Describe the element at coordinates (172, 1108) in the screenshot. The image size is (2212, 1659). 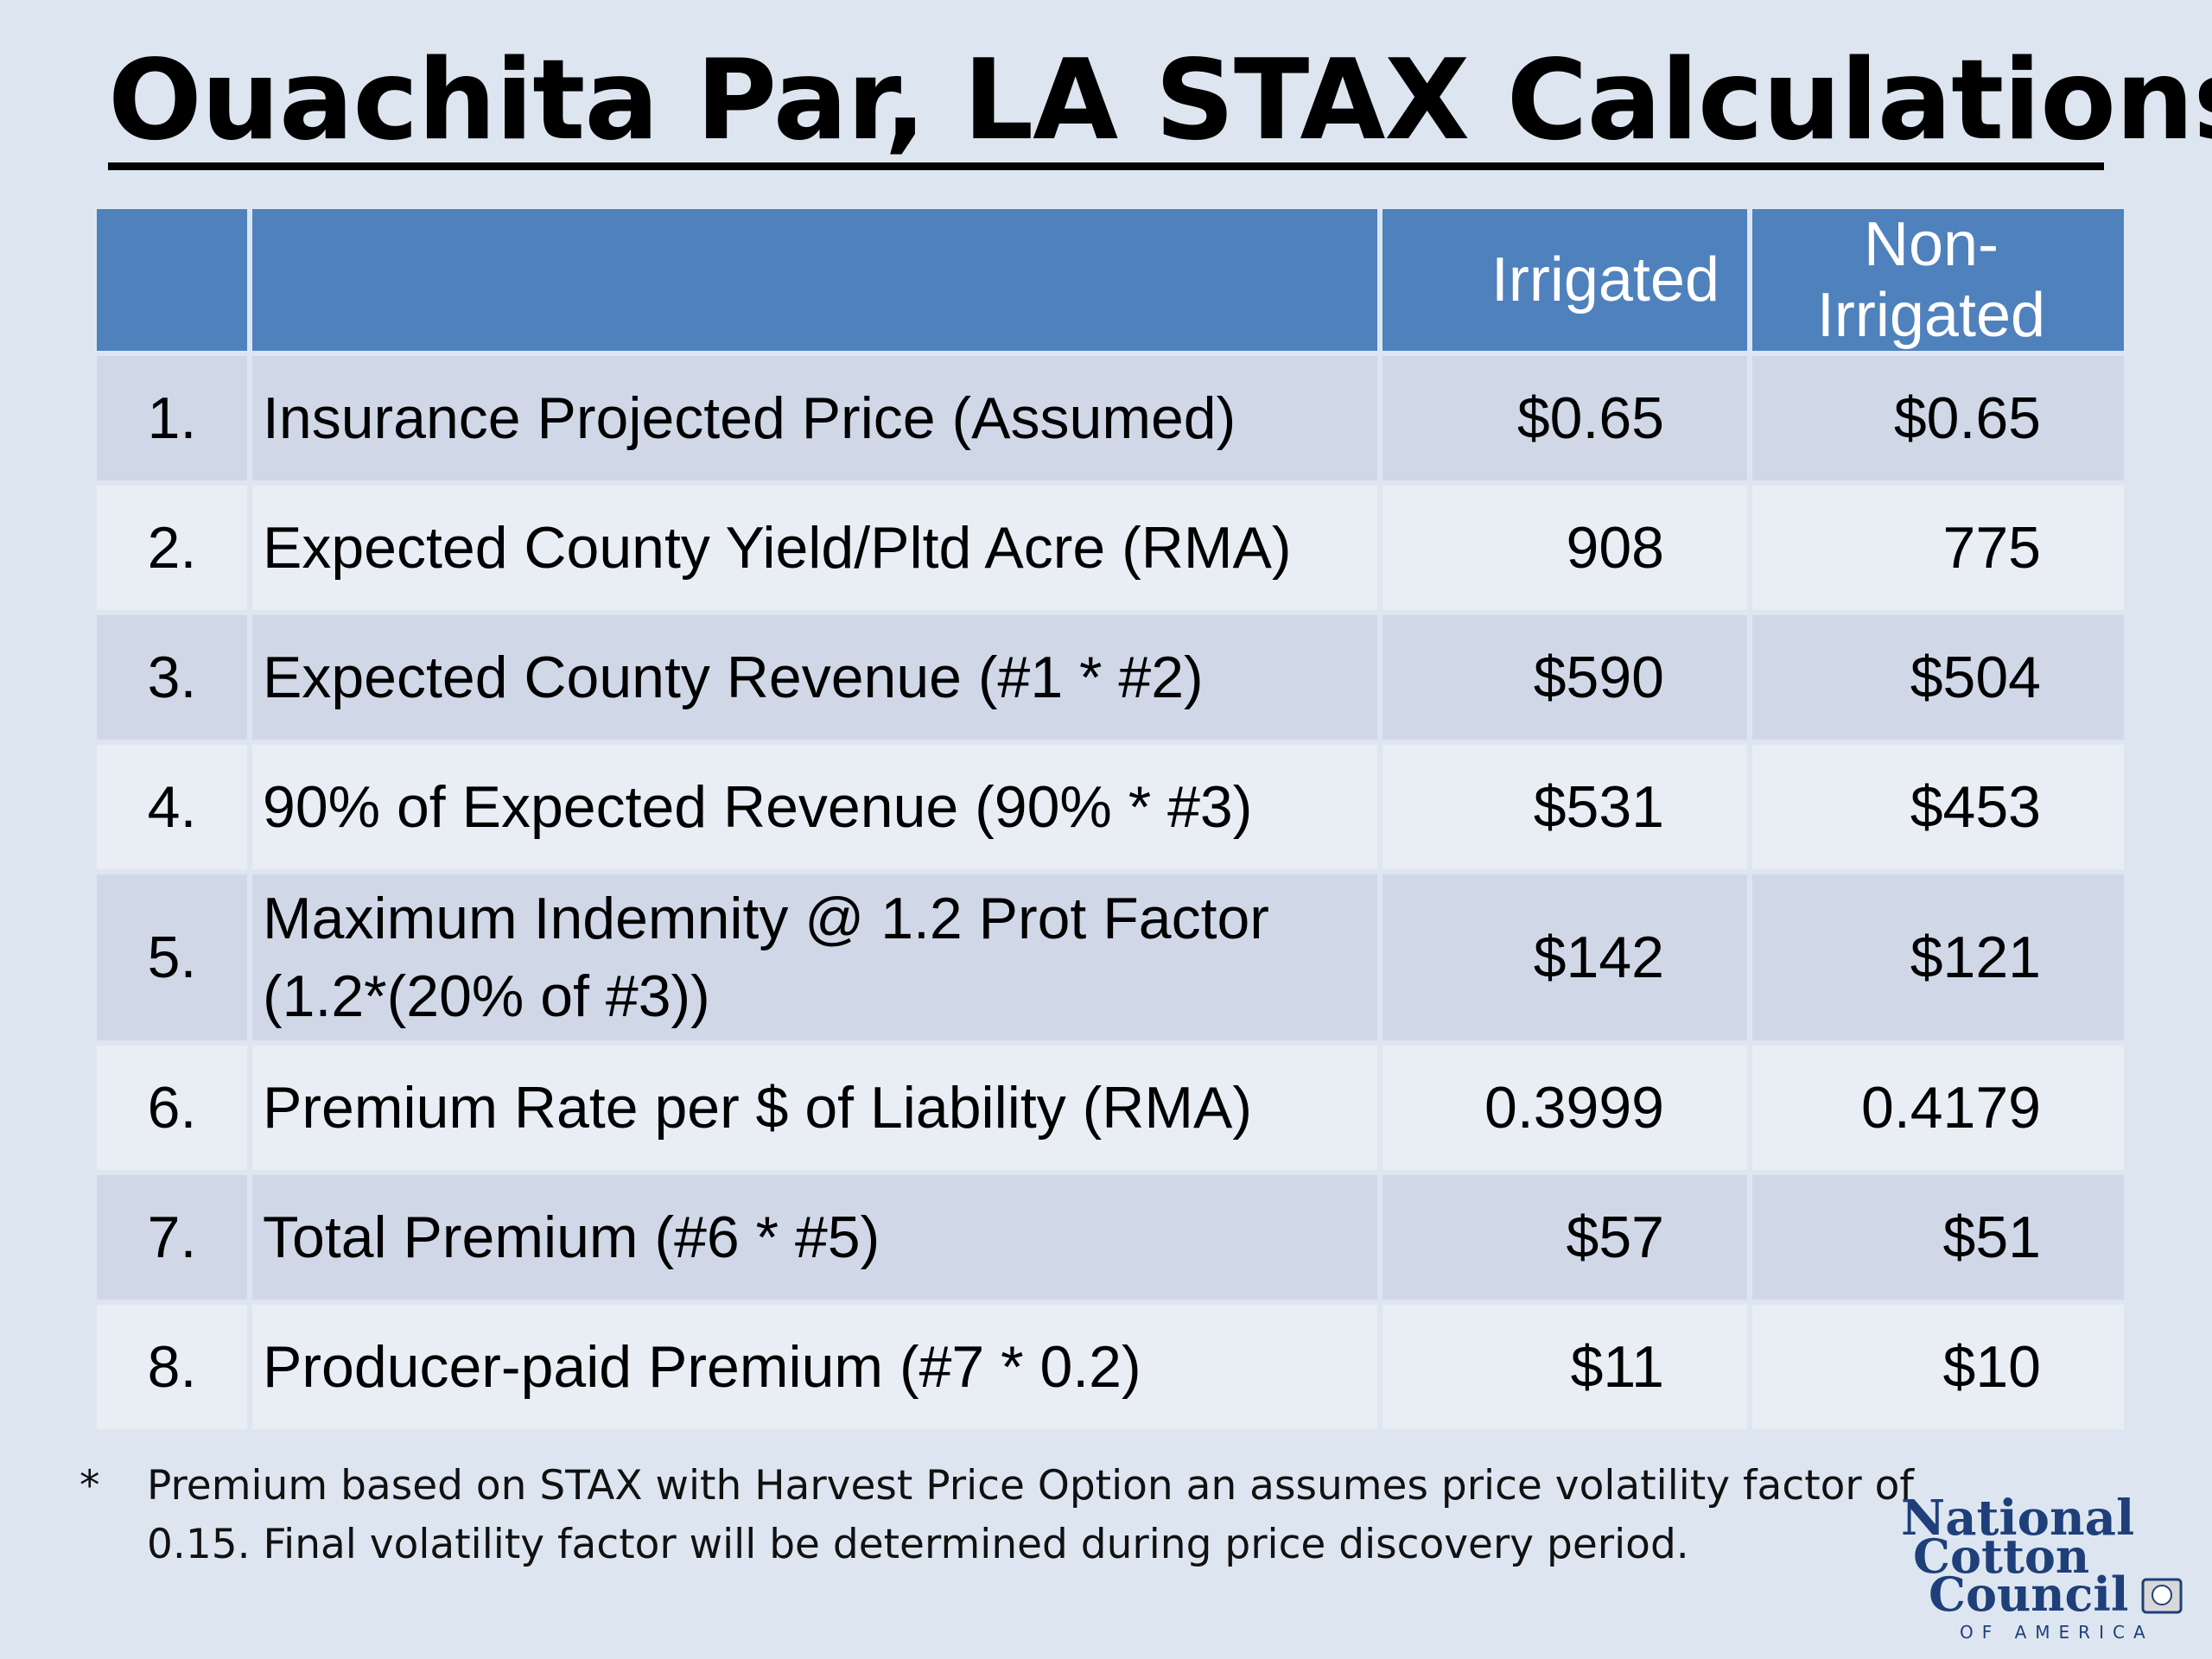
I see `row-number: 6.` at that location.